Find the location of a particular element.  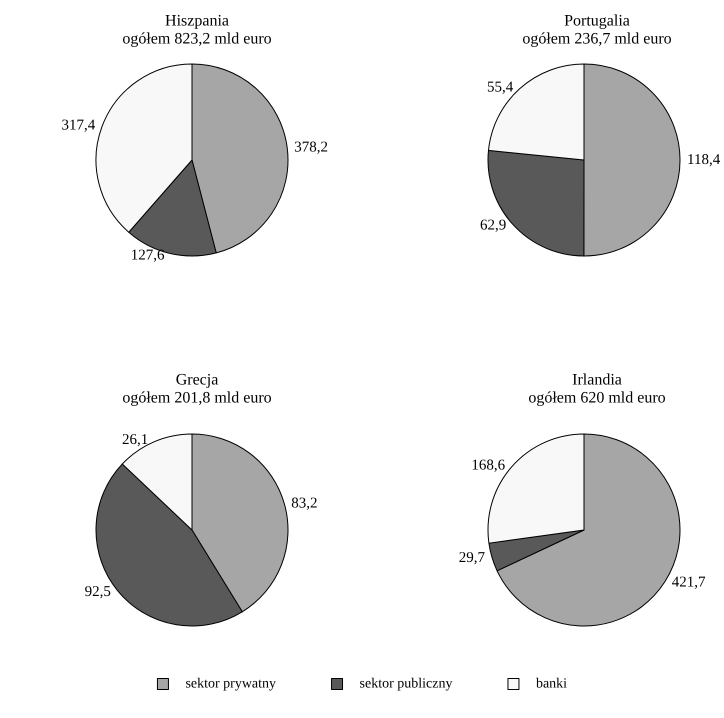

data-label: 127,6 is located at coordinates (147, 255).